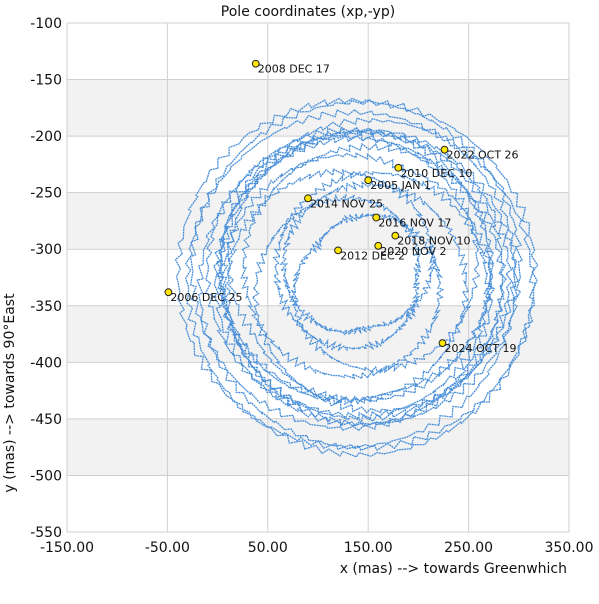 This screenshot has height=604, width=599. I want to click on x-tick-label: 250.00, so click(468, 548).